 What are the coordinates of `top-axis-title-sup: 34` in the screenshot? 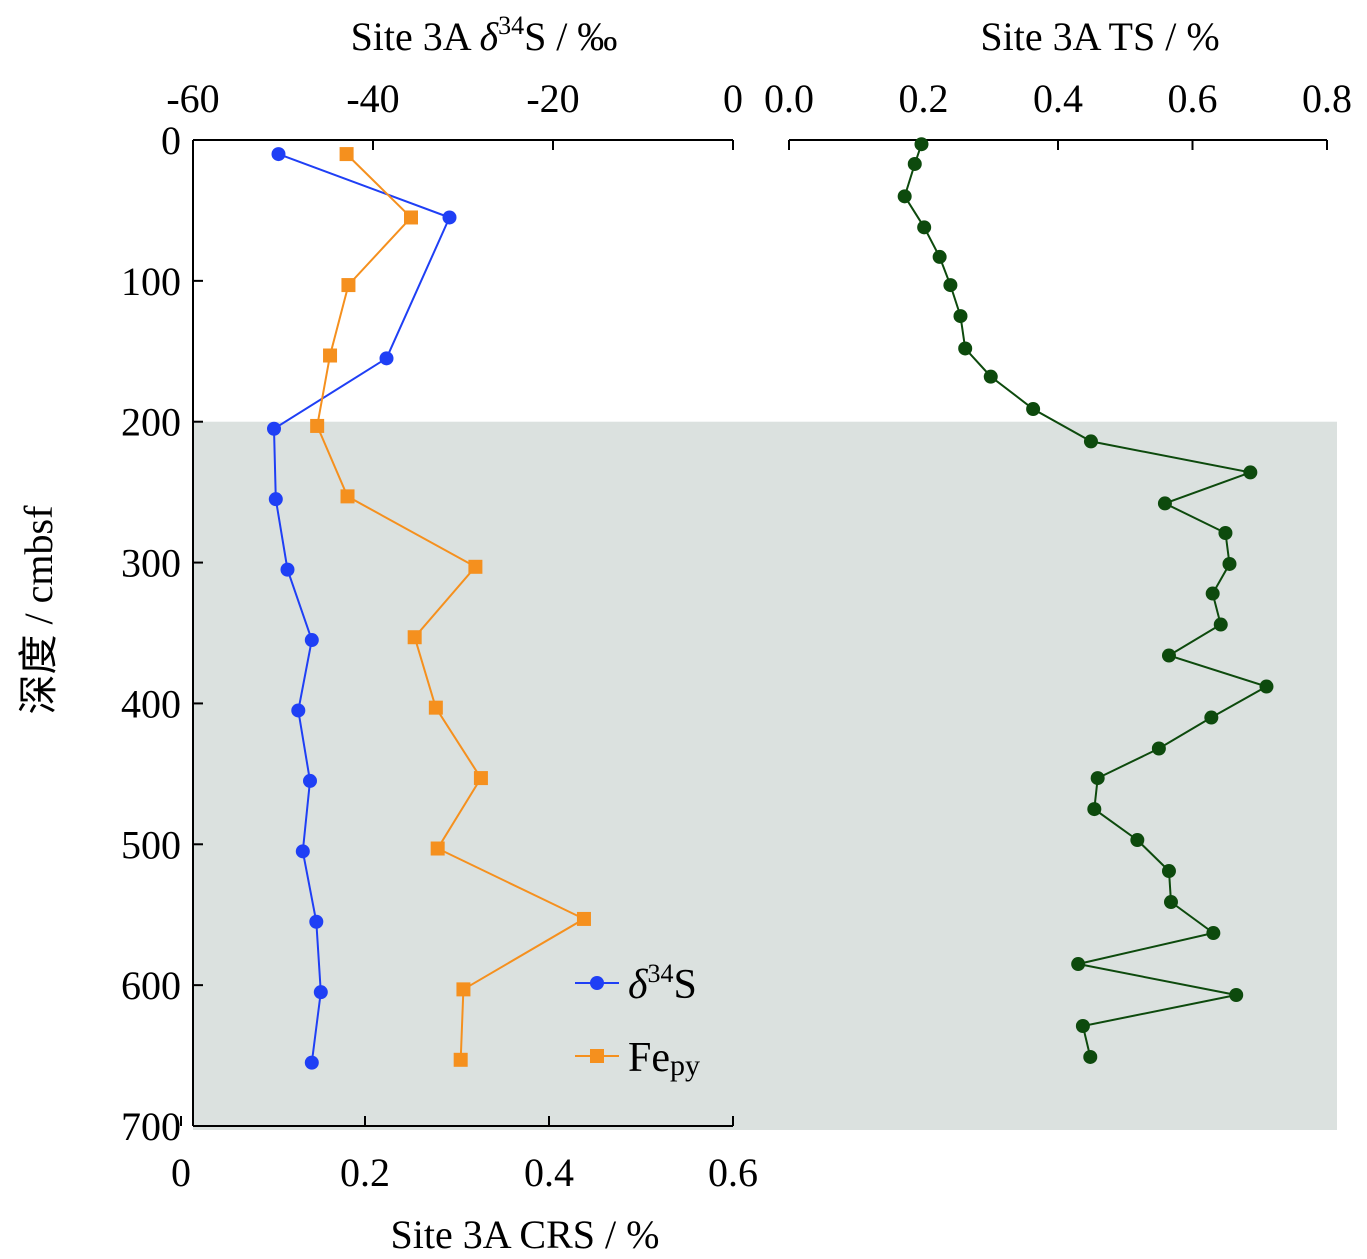 It's located at (511, 25).